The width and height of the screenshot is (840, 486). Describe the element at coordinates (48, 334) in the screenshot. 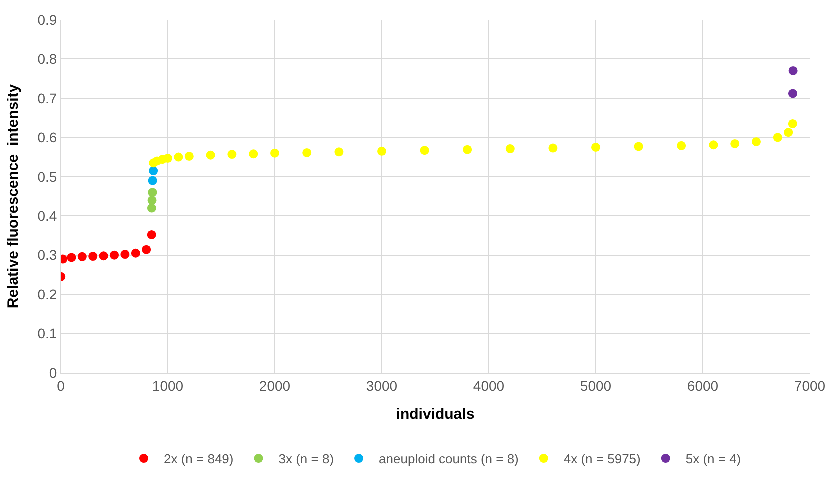

I see `y-tick-label: 0.1` at that location.